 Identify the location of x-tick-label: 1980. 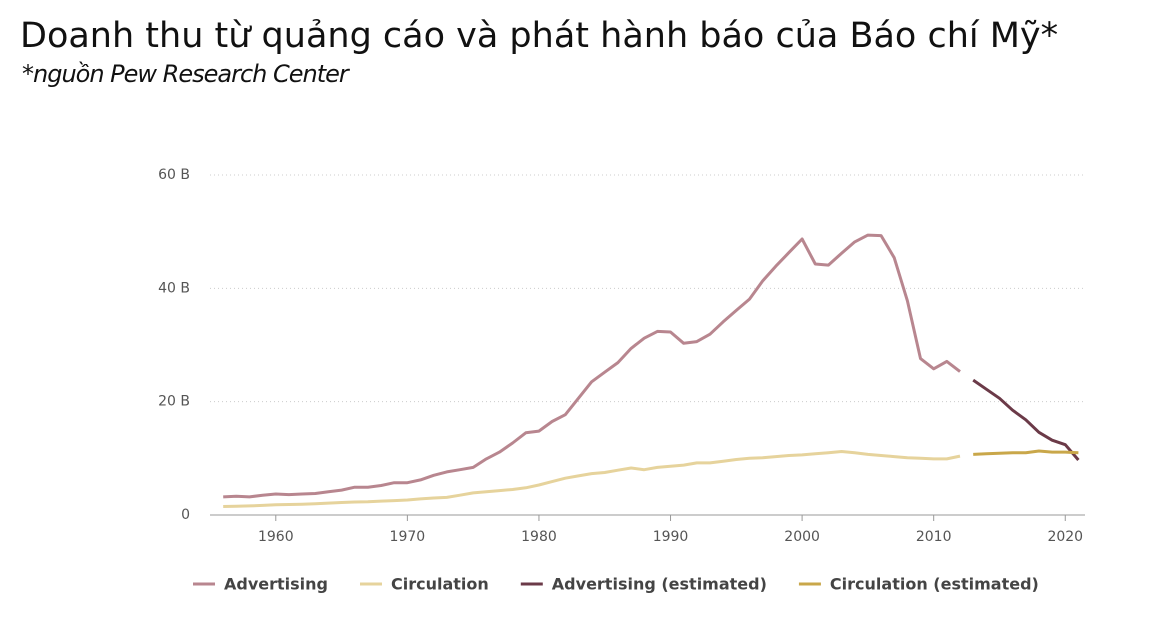
(539, 537).